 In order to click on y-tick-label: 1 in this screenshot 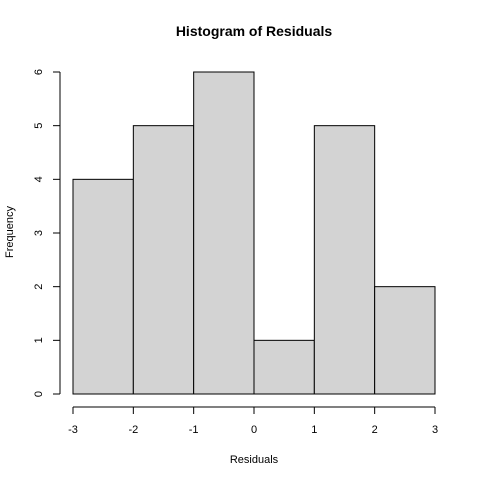, I will do `click(39, 340)`.